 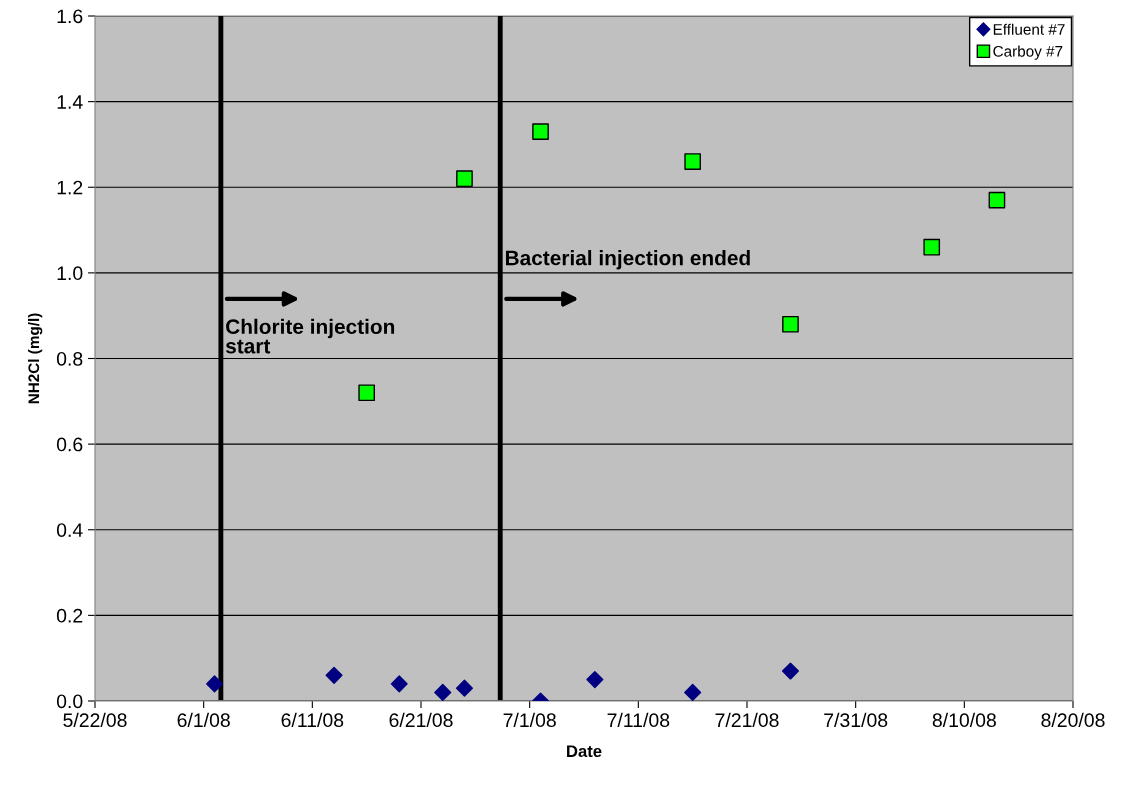 I want to click on x-tick-label: 6/21/08, so click(x=421, y=720).